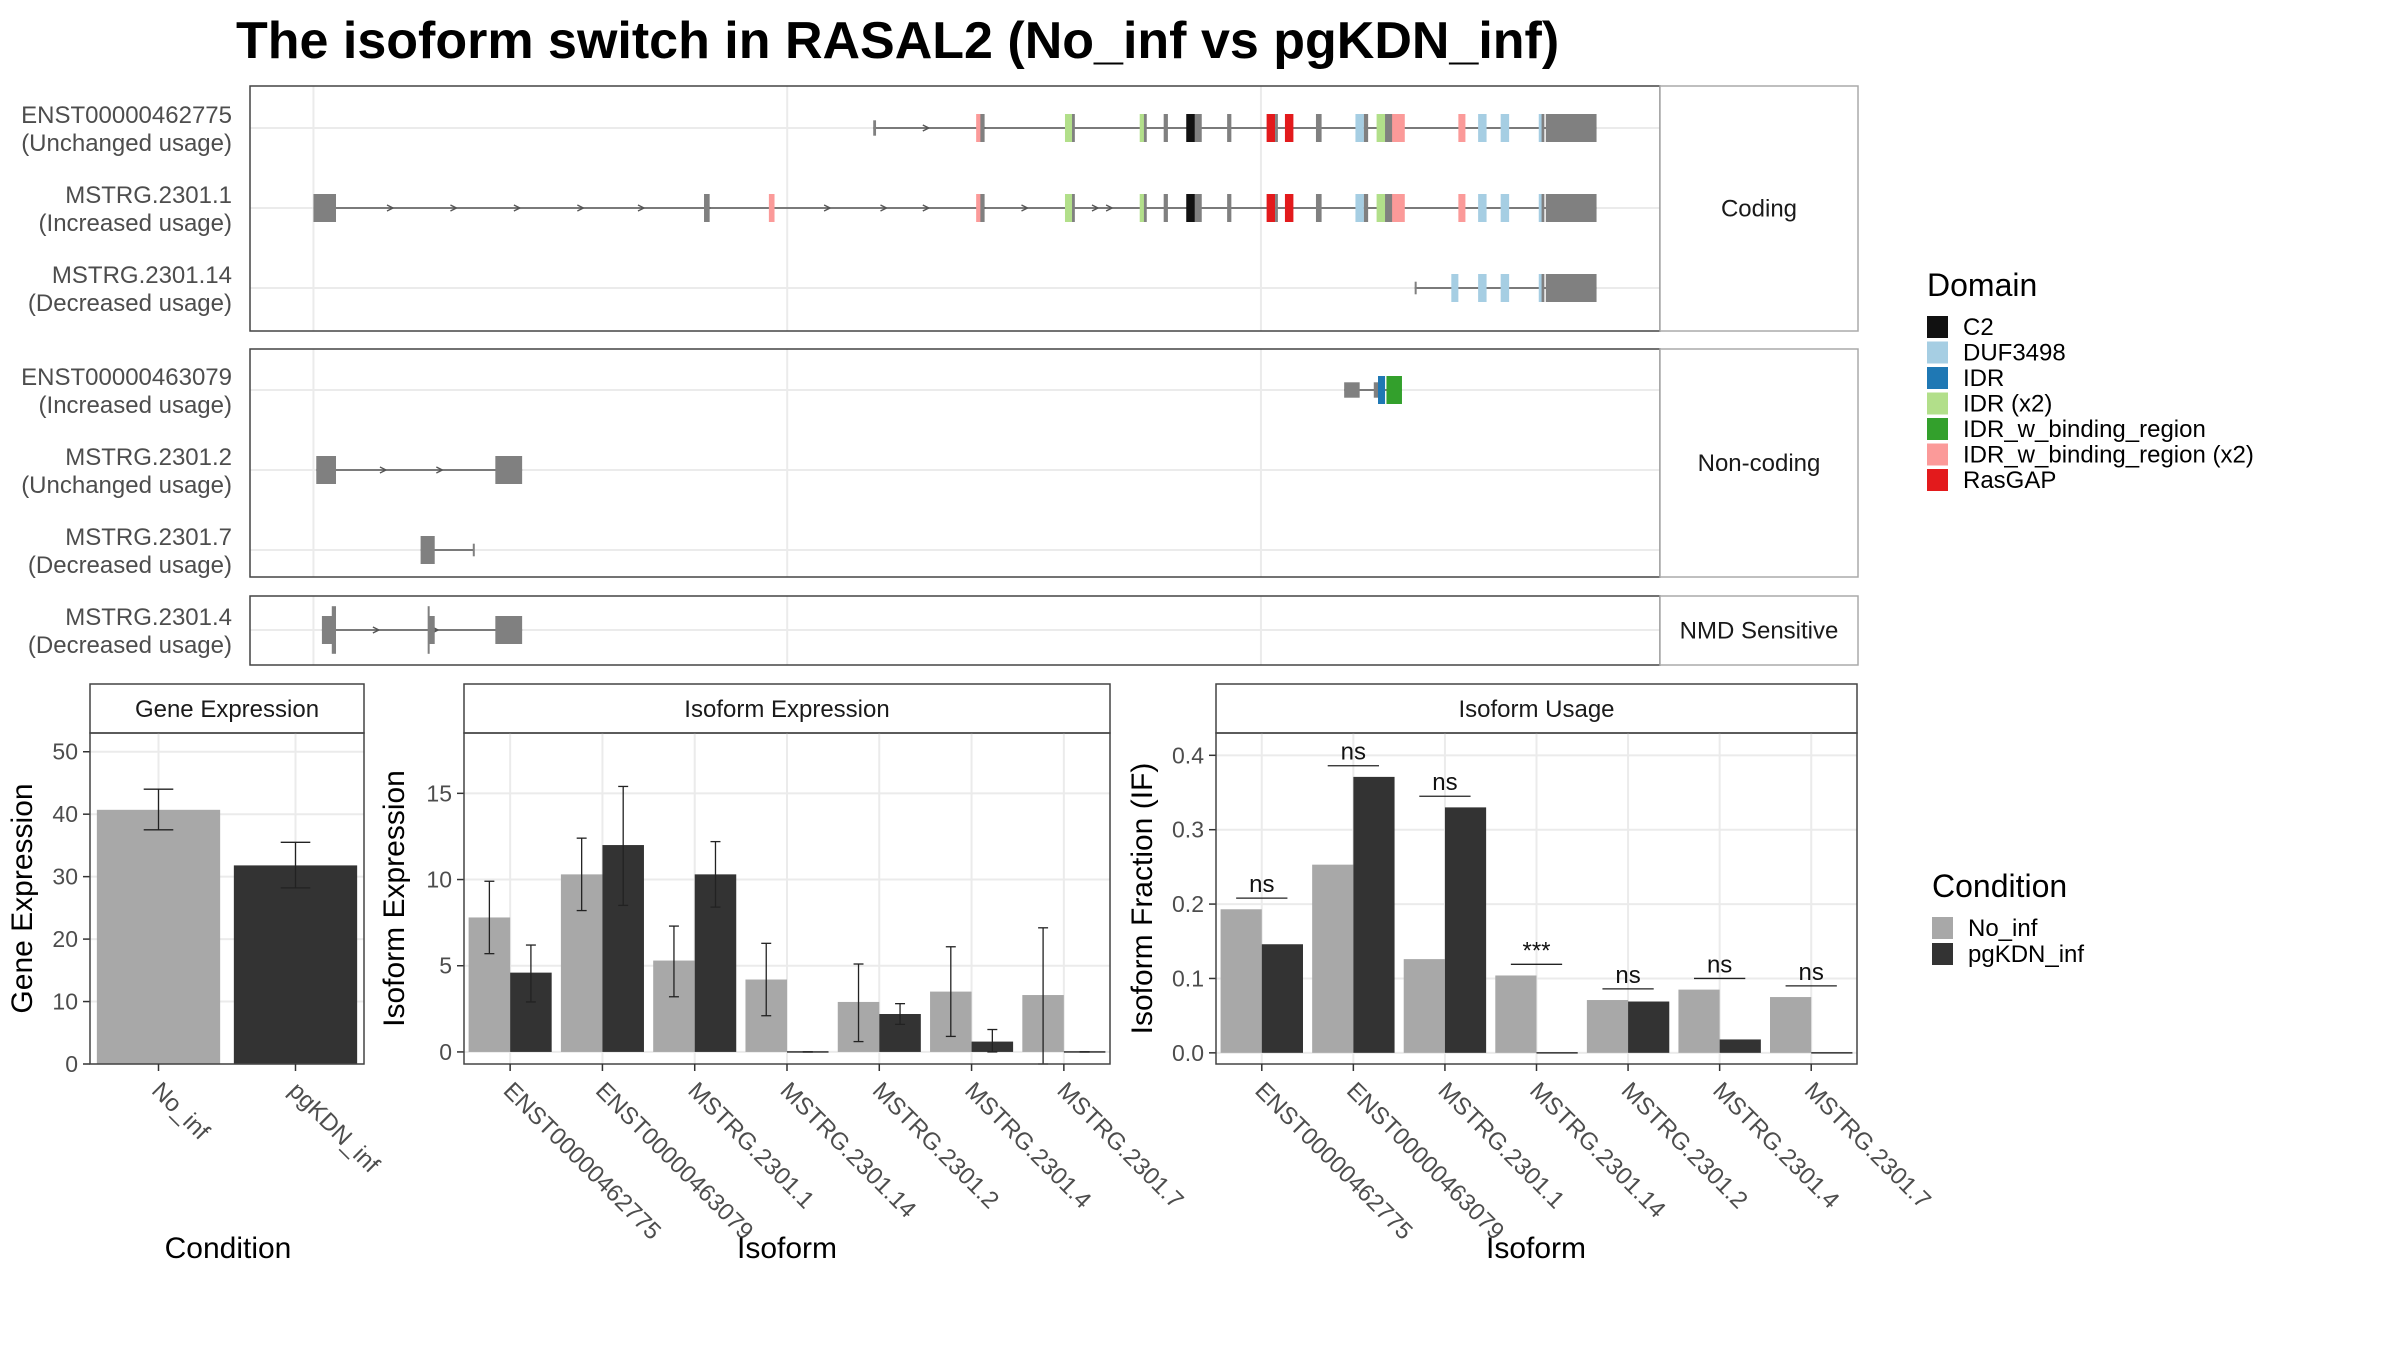 This screenshot has height=1350, width=2400. I want to click on y-tick-label: 0.1, so click(1188, 978).